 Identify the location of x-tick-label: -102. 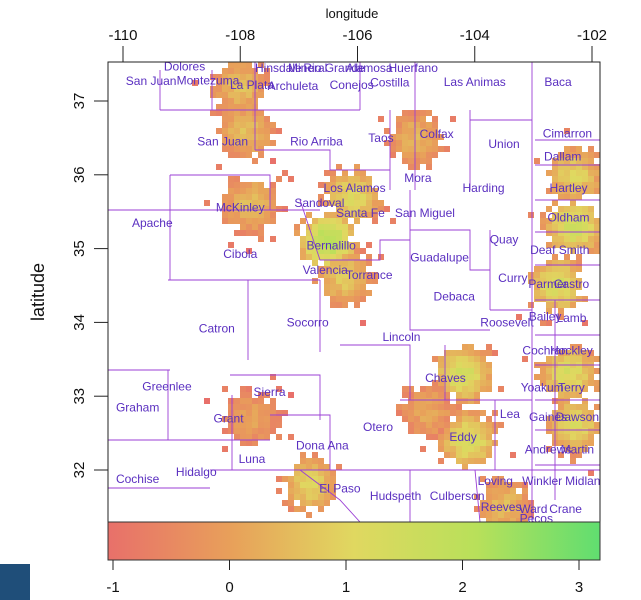
(592, 35).